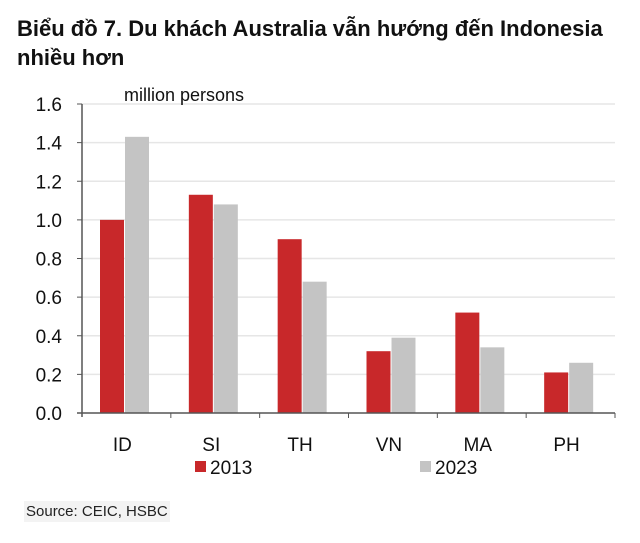  I want to click on x-category-label: TH, so click(299, 445).